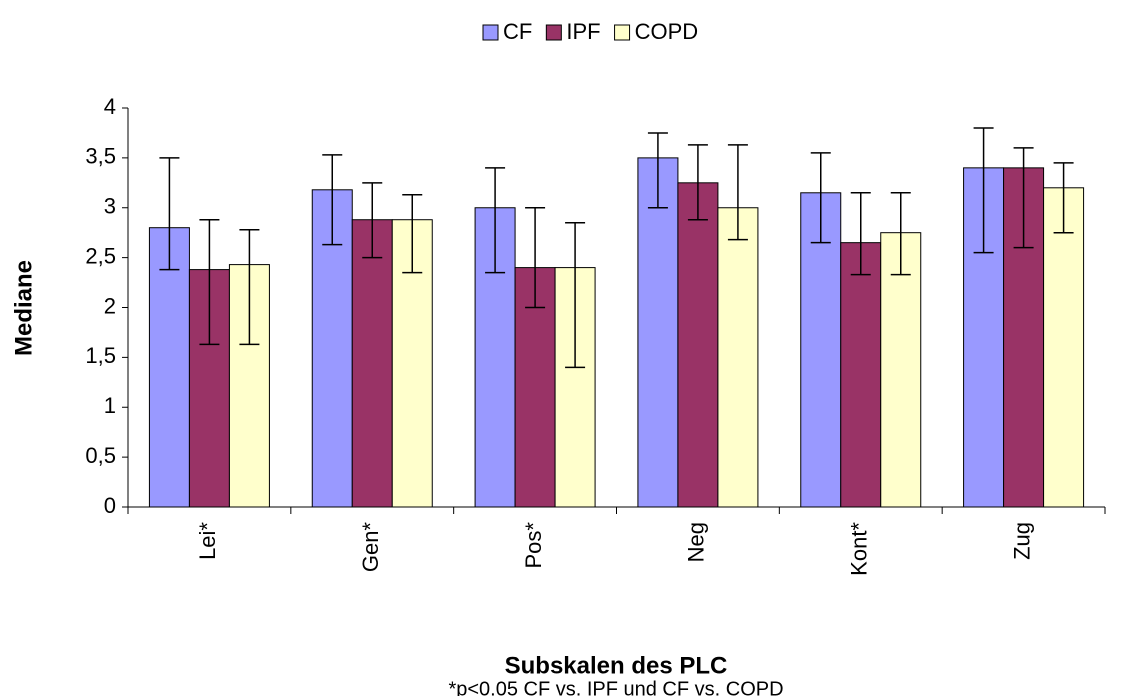  I want to click on y-tick-label: 4, so click(110, 106).